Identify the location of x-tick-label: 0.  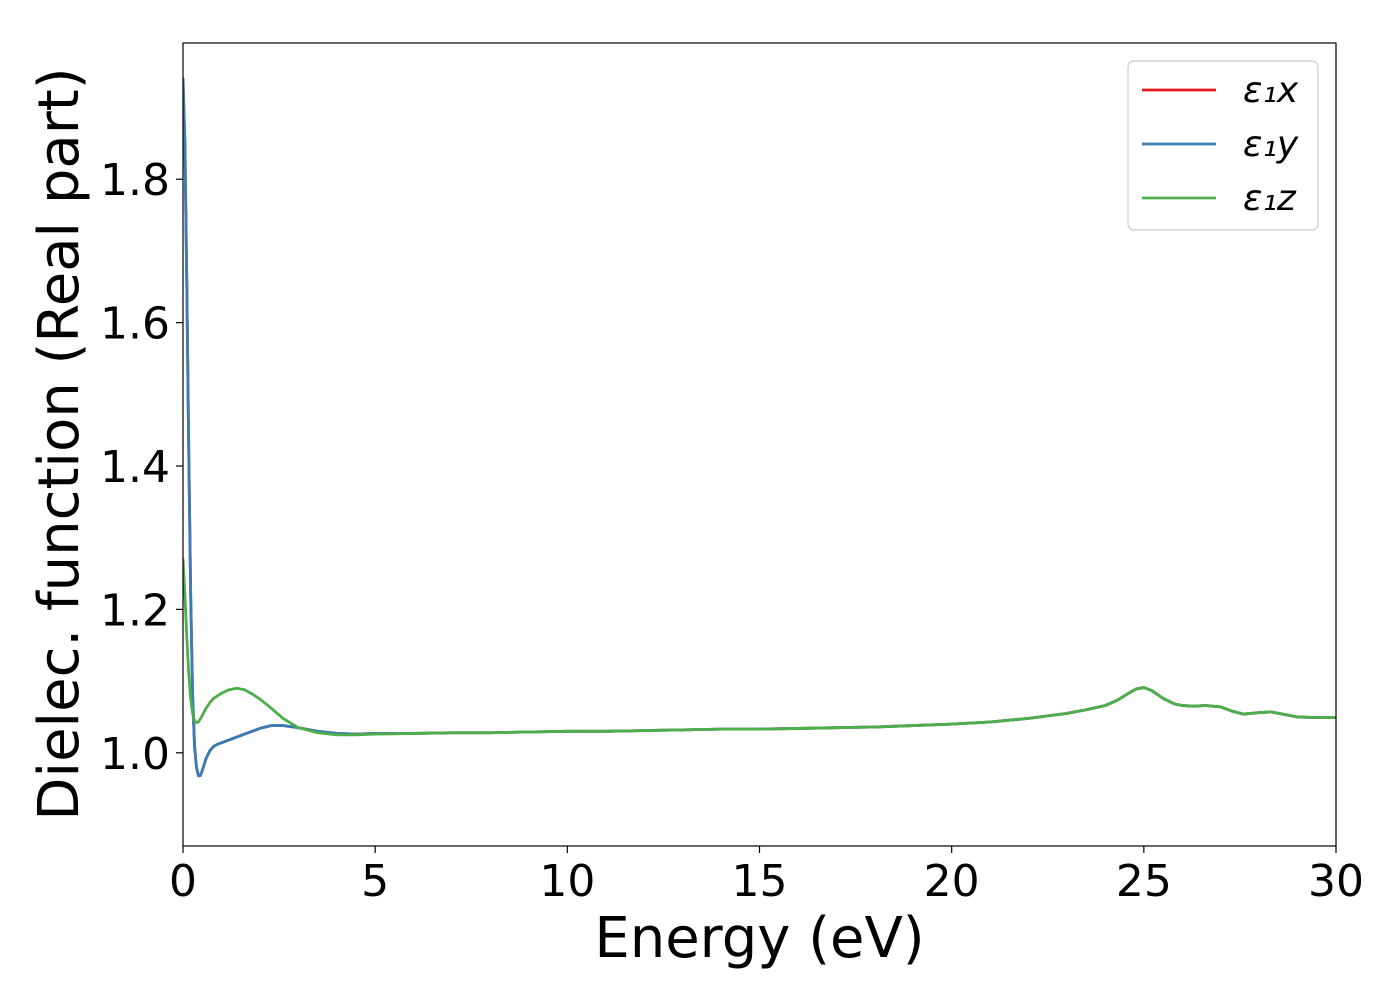
(183, 881).